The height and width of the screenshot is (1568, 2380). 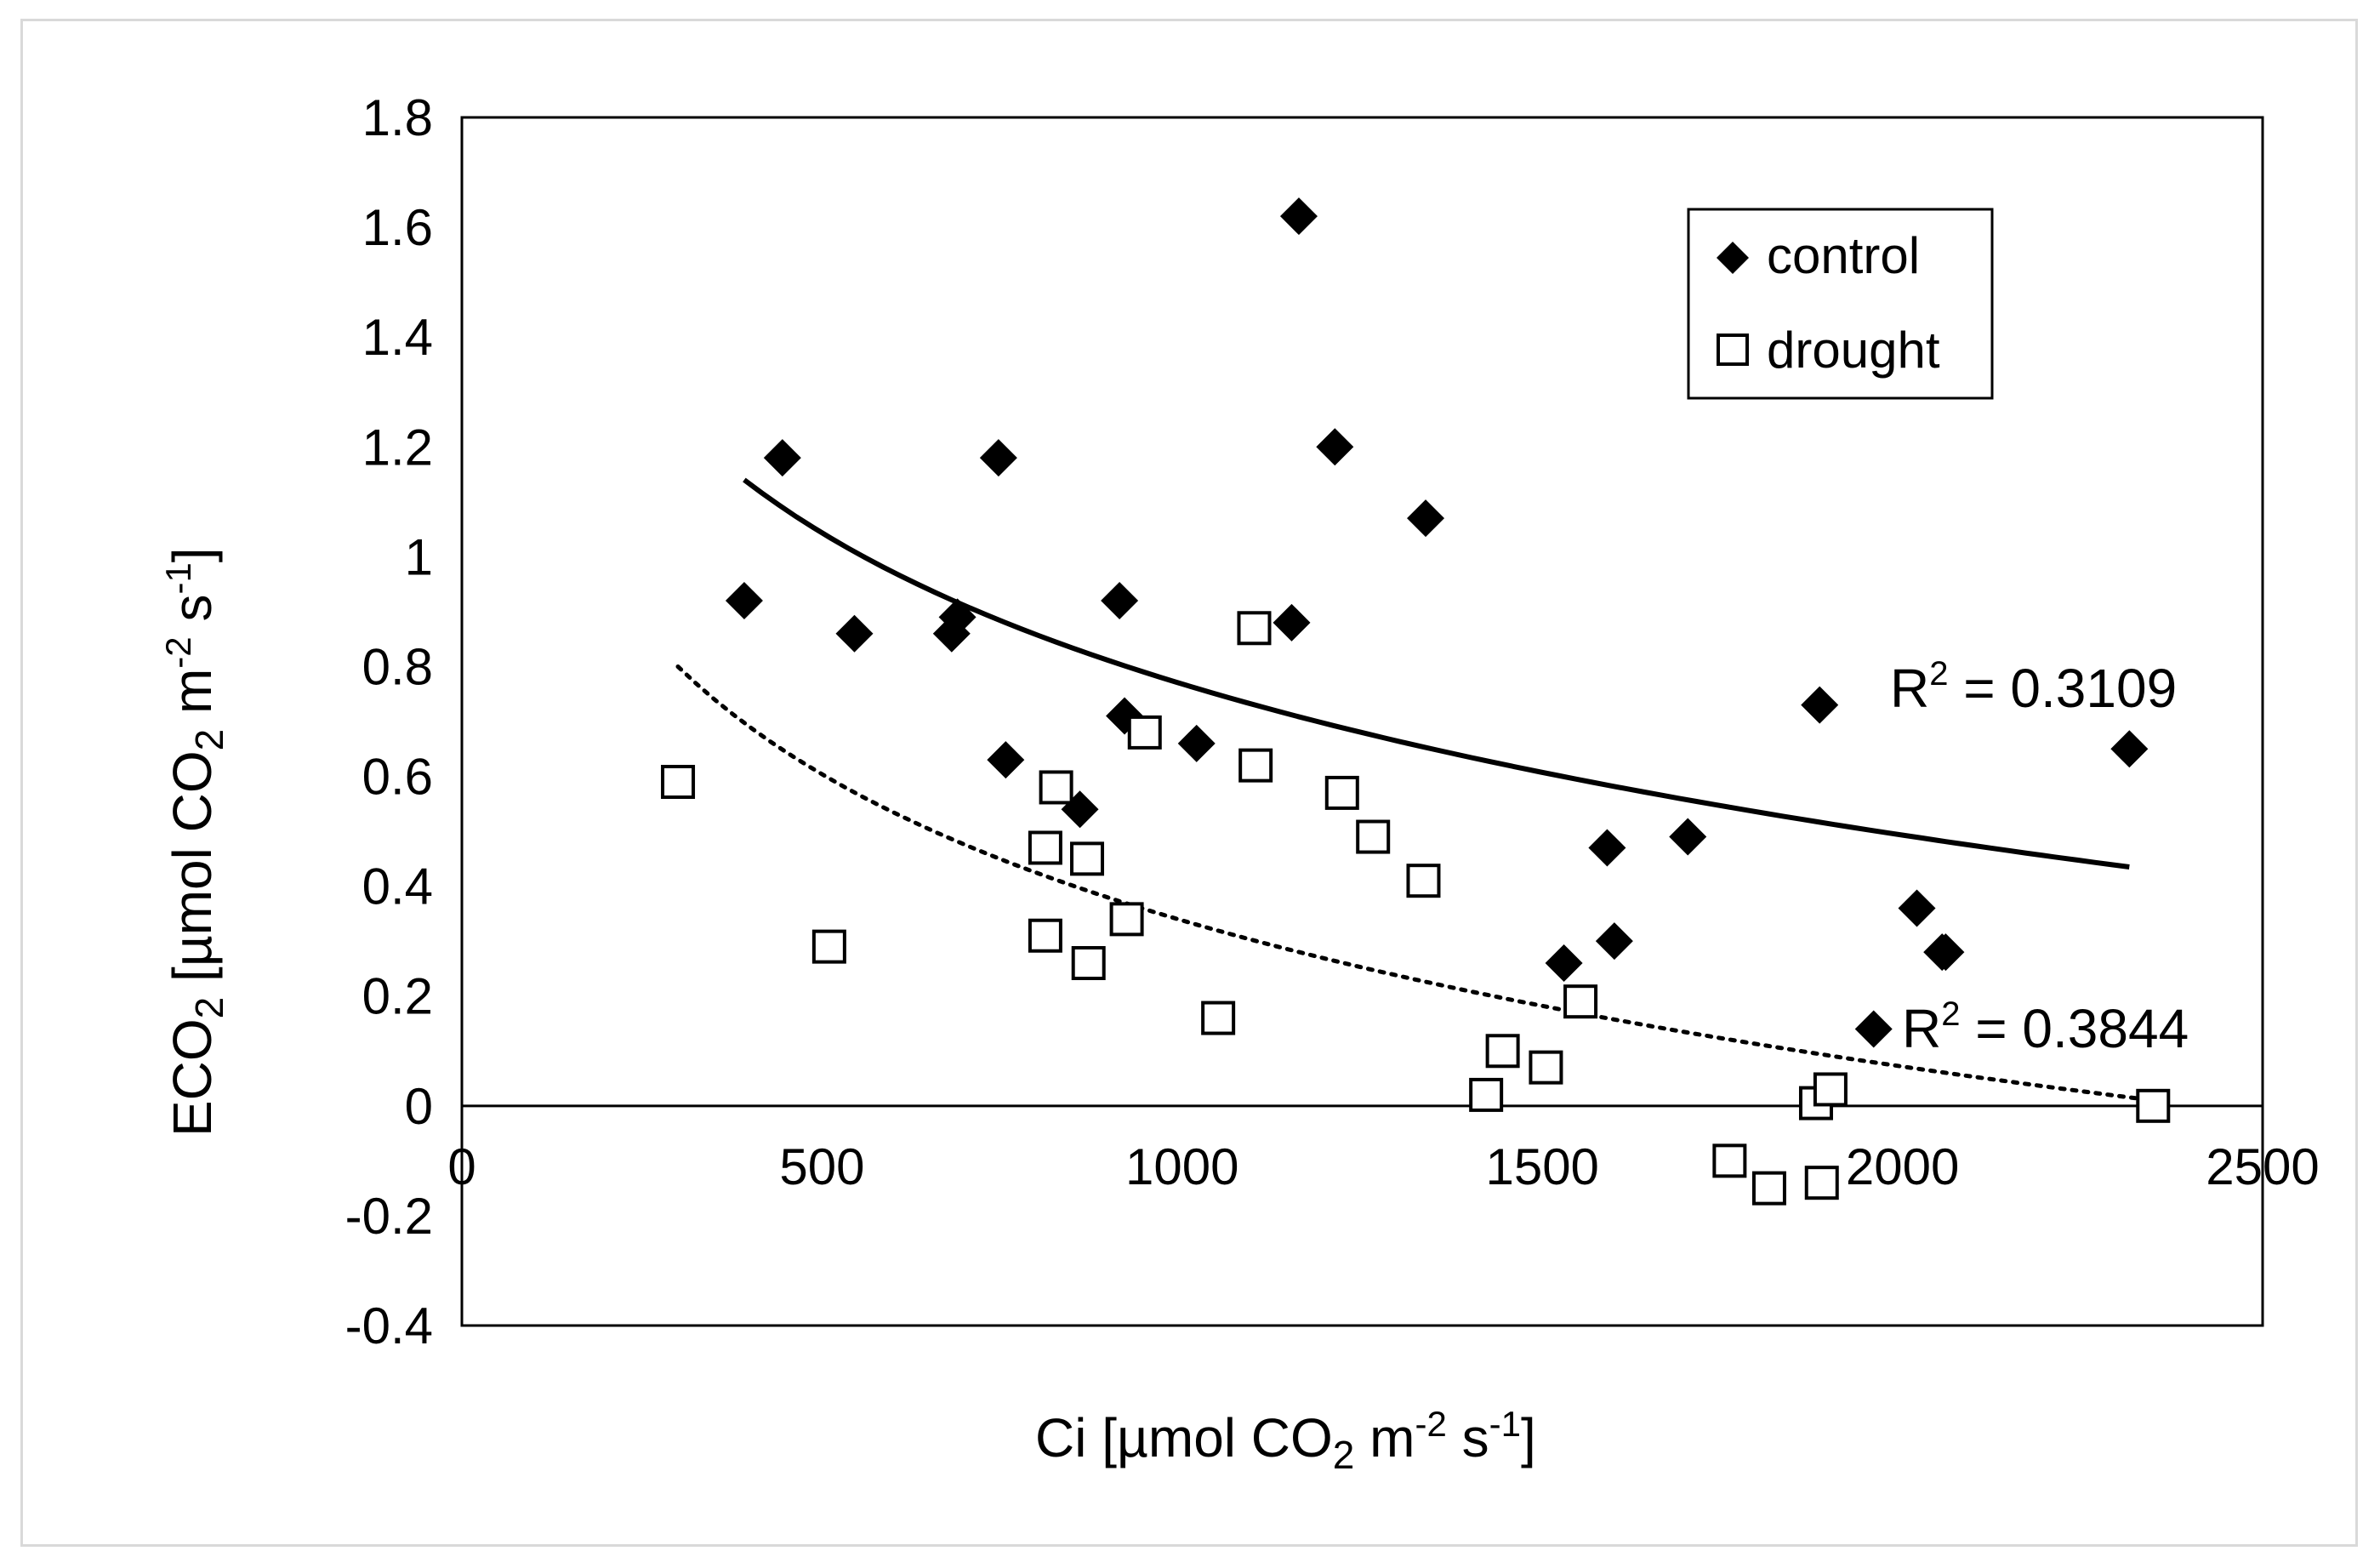 What do you see at coordinates (389, 1216) in the screenshot?
I see `y-tick-label: -0.2` at bounding box center [389, 1216].